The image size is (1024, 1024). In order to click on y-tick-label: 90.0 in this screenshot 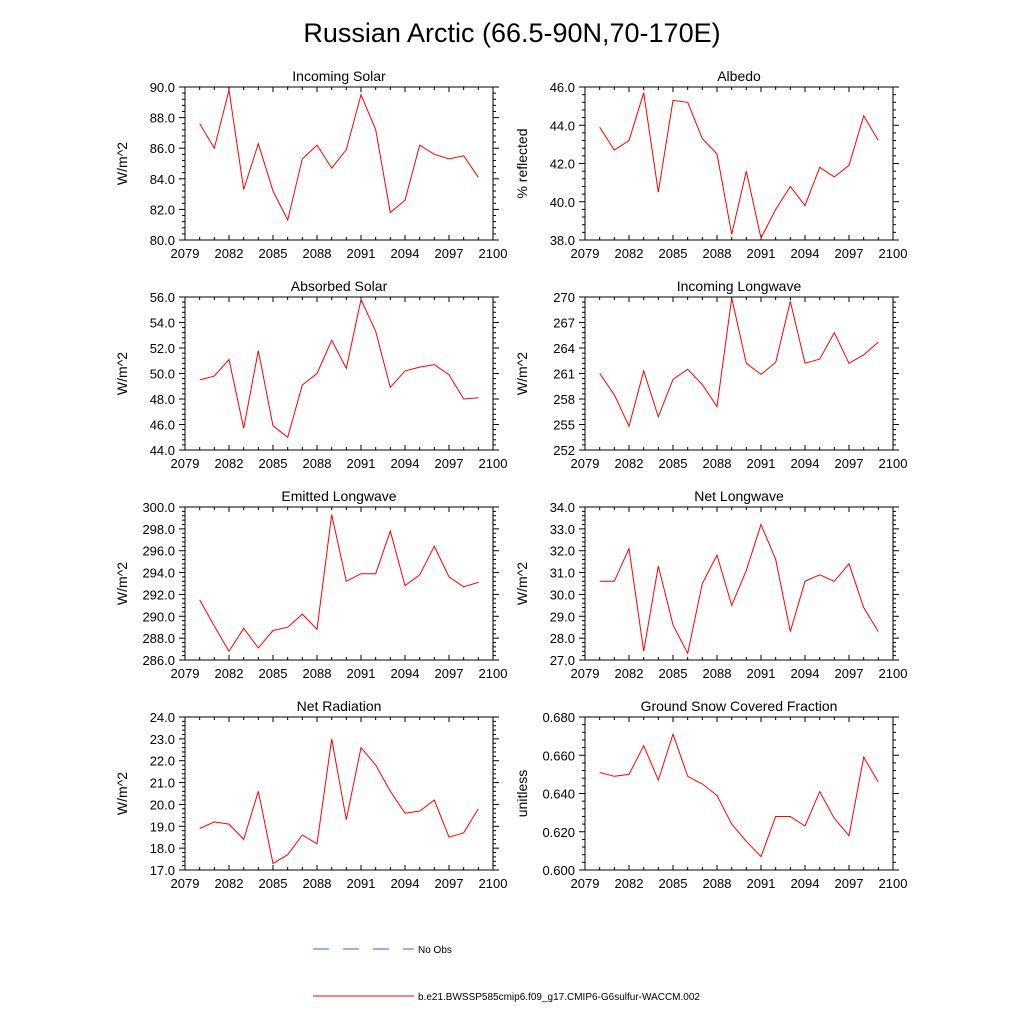, I will do `click(162, 87)`.